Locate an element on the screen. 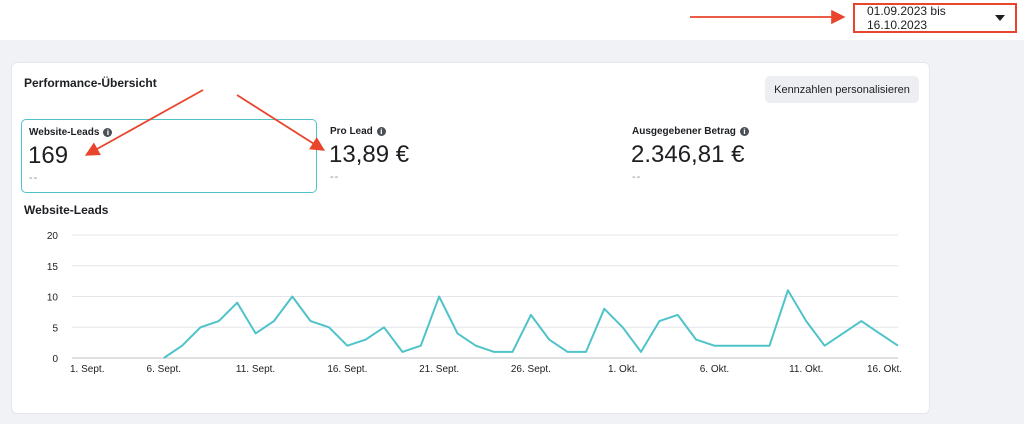 The height and width of the screenshot is (424, 1024). metric-cost-per-lead: Pro Lead i 13,89 € -- is located at coordinates (468, 156).